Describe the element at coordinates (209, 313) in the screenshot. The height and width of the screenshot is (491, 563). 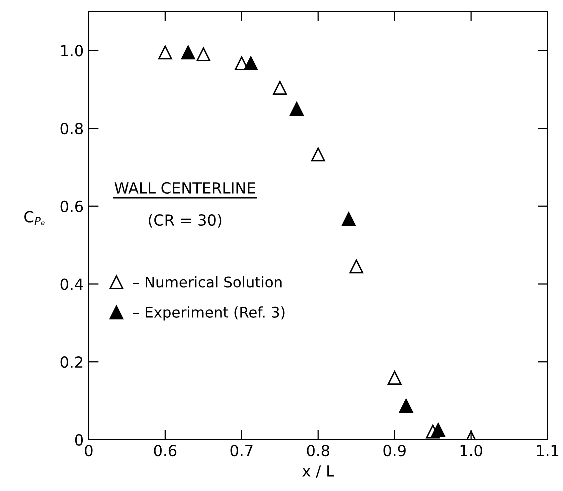
I see `legend-label: – Experiment (Ref. 3)` at that location.